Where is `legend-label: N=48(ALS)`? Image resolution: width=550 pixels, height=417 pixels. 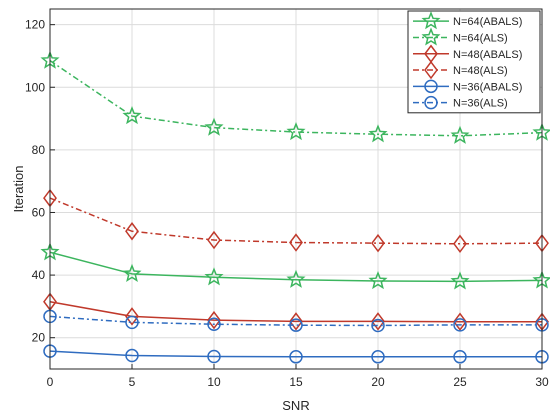
legend-label: N=48(ALS) is located at coordinates (480, 71).